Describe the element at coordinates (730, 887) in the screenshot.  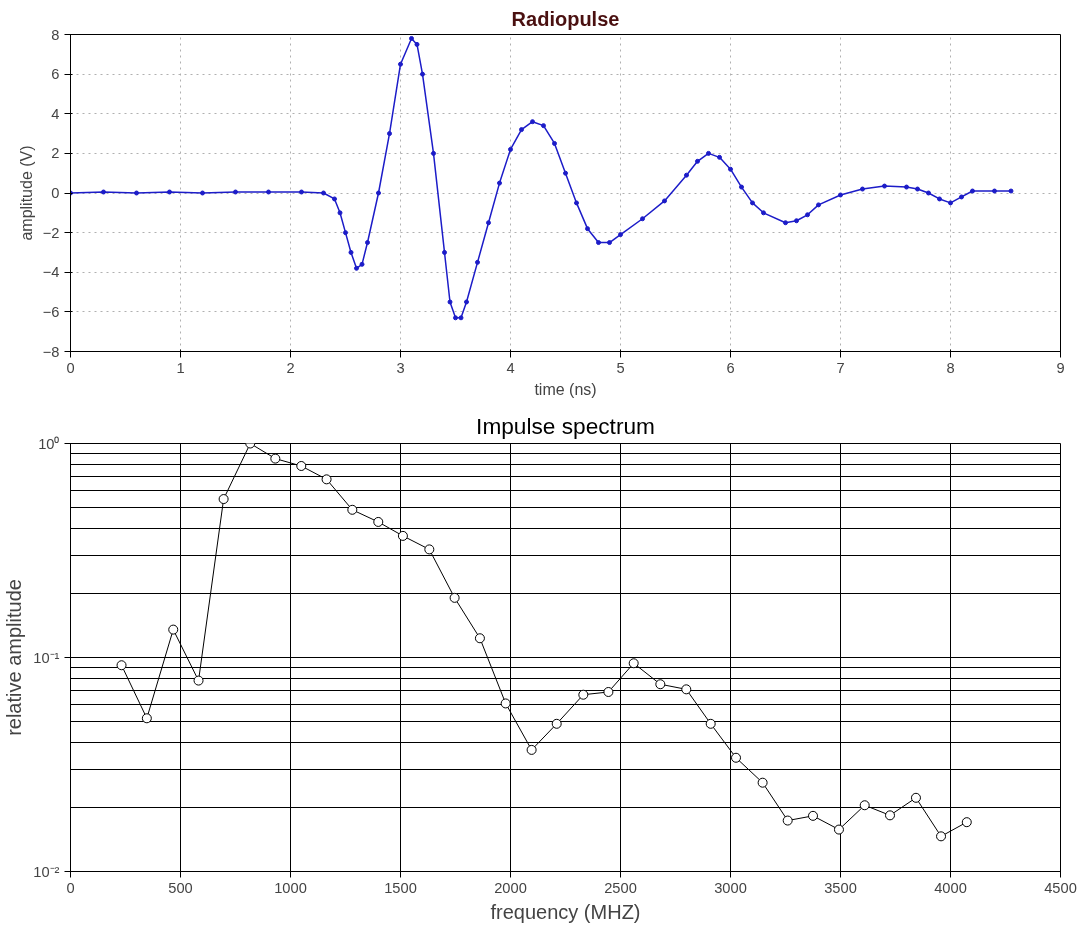
I see `x-tick-label: 3000` at that location.